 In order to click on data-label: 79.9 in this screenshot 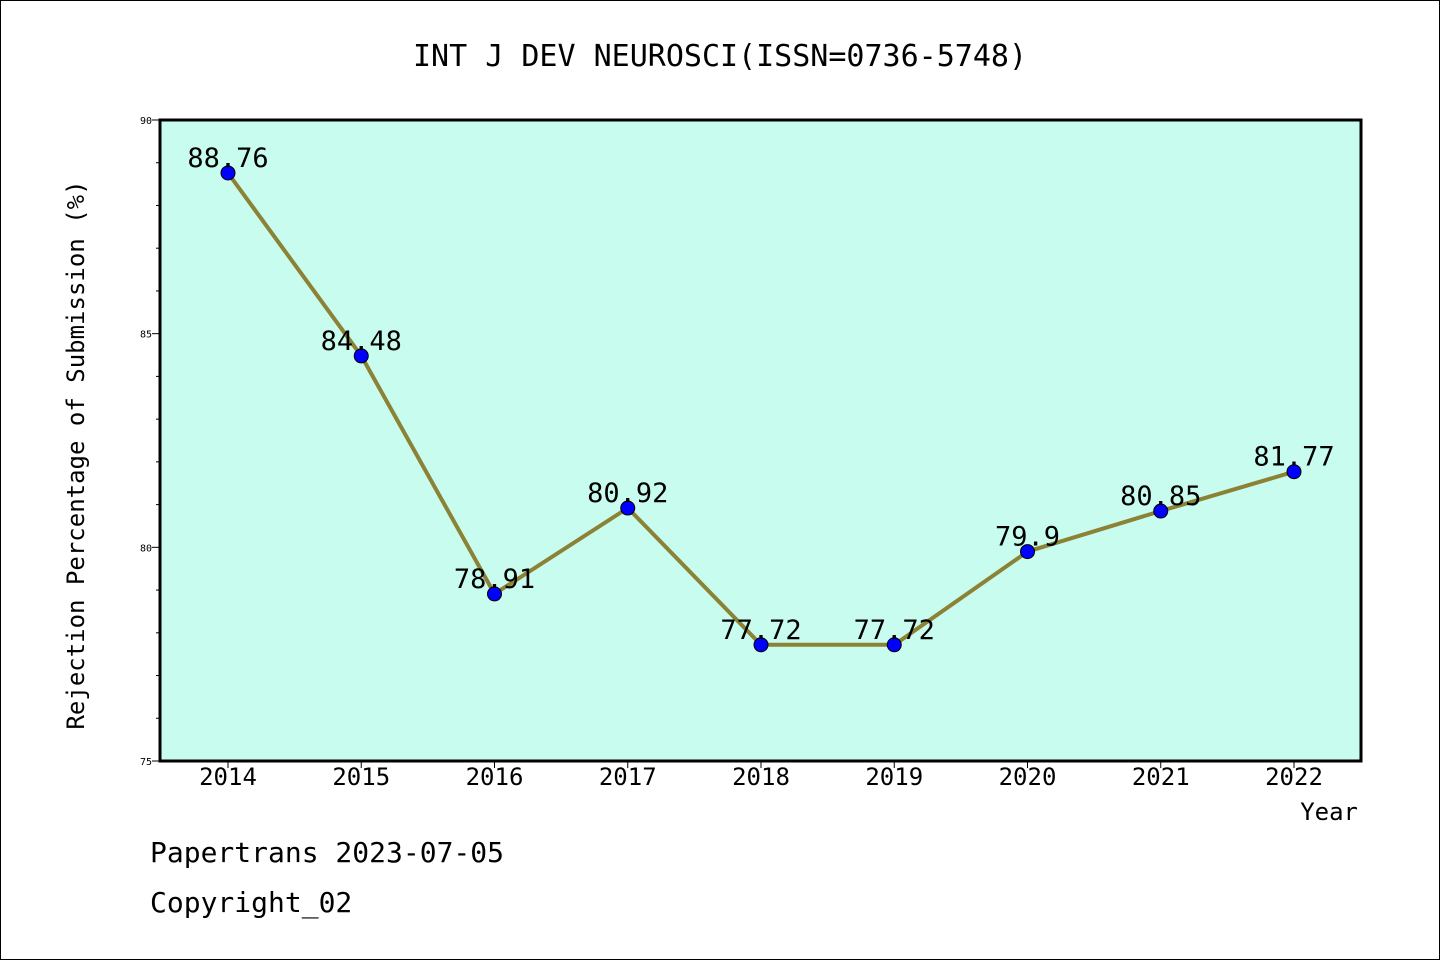, I will do `click(1027, 537)`.